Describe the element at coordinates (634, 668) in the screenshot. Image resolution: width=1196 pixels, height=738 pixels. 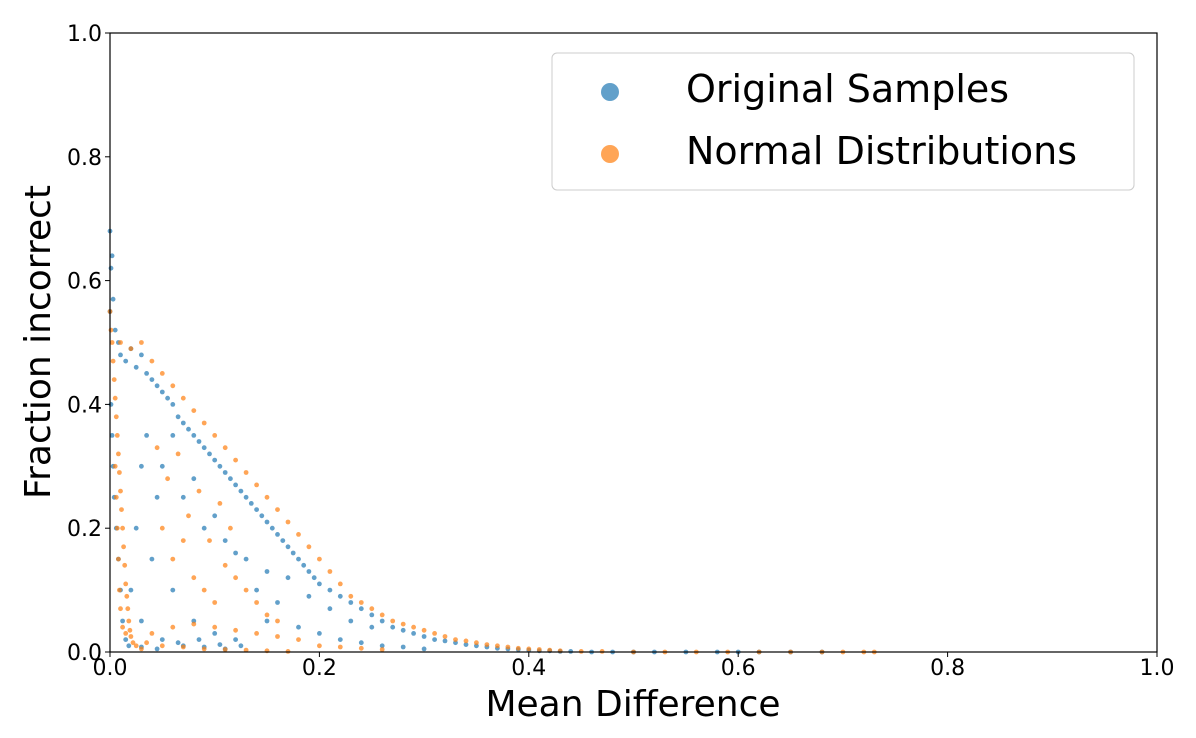
I see `x-axis: 0.0 0.2 0.4 0.6 0.8 1.0` at that location.